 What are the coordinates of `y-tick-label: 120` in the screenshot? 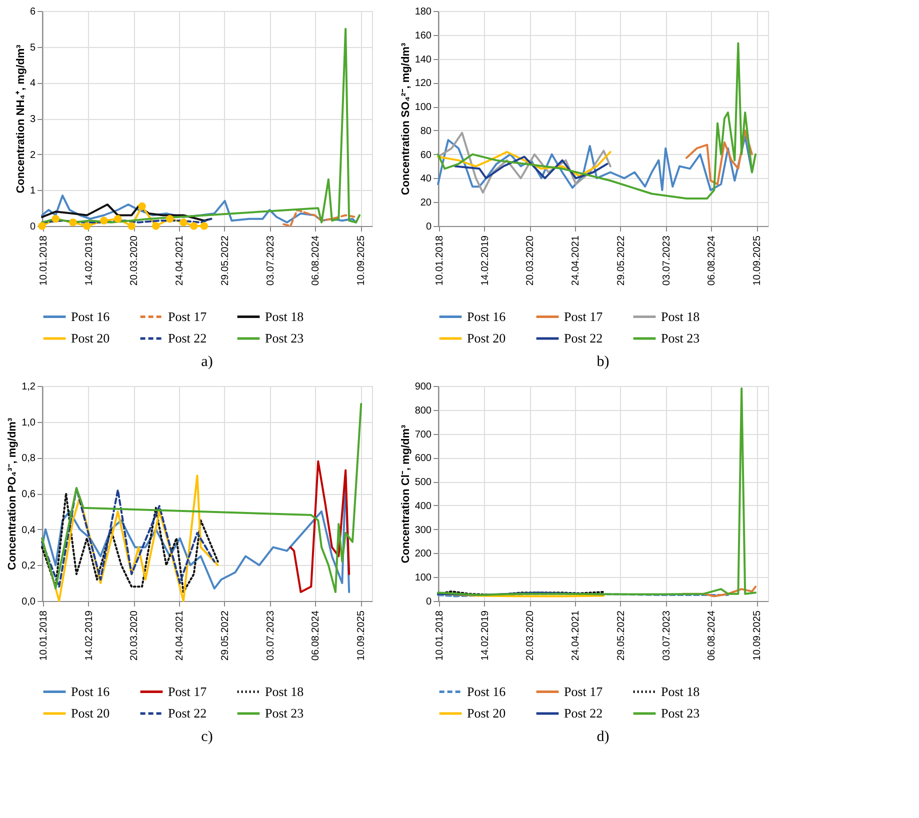 It's located at (423, 84).